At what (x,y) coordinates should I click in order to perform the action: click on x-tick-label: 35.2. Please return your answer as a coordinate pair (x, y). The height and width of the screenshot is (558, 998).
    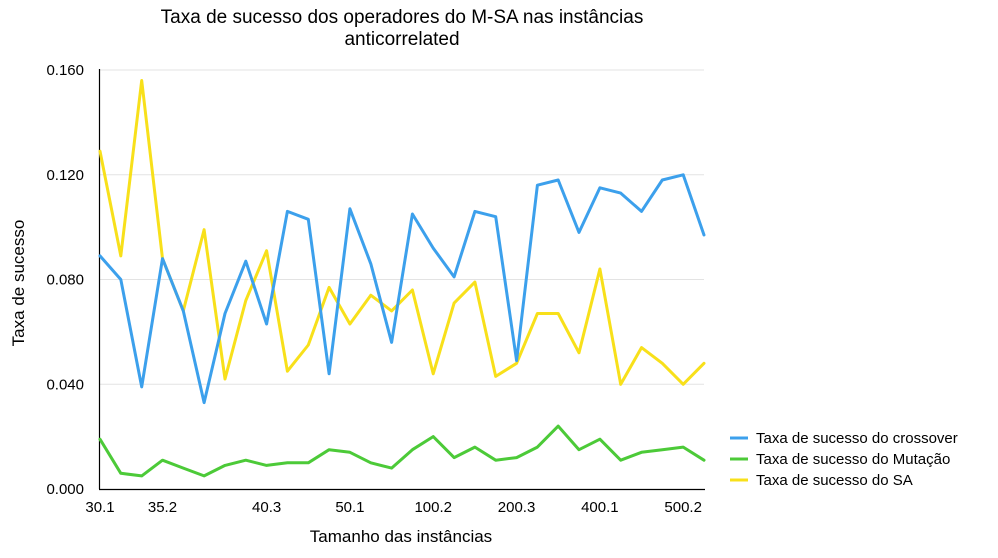
    Looking at the image, I should click on (162, 507).